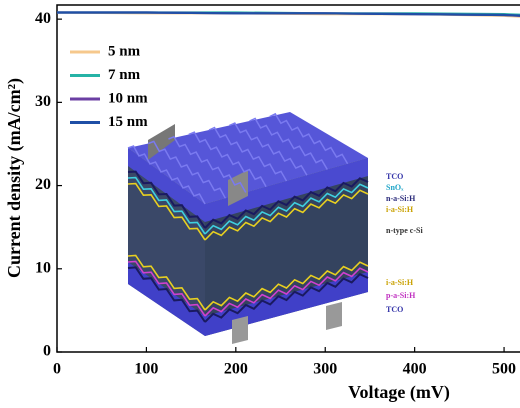 The width and height of the screenshot is (520, 408). What do you see at coordinates (43, 101) in the screenshot?
I see `y-tick-label: 30` at bounding box center [43, 101].